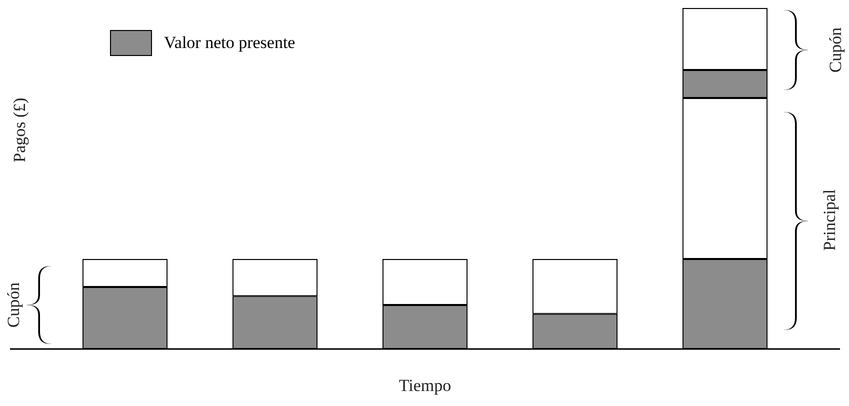 This screenshot has width=849, height=406. Describe the element at coordinates (830, 220) in the screenshot. I see `annotation: Principal` at that location.